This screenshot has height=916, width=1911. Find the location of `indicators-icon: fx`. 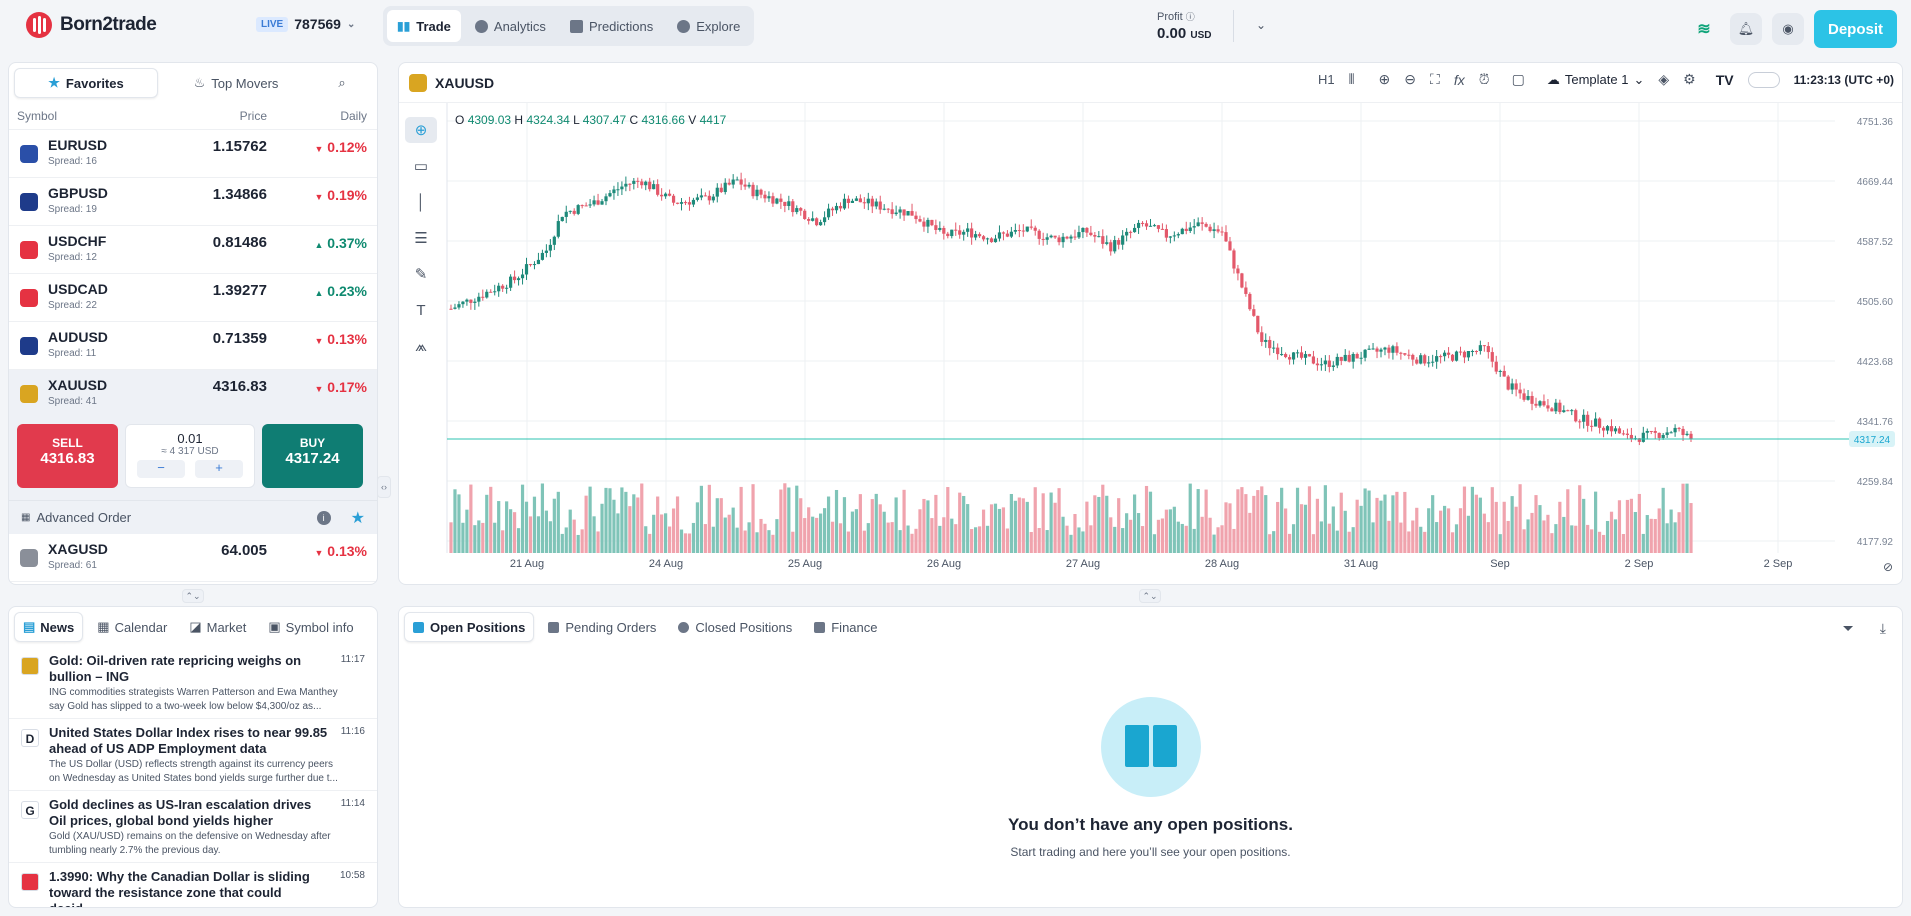

indicators-icon: fx is located at coordinates (1459, 79).